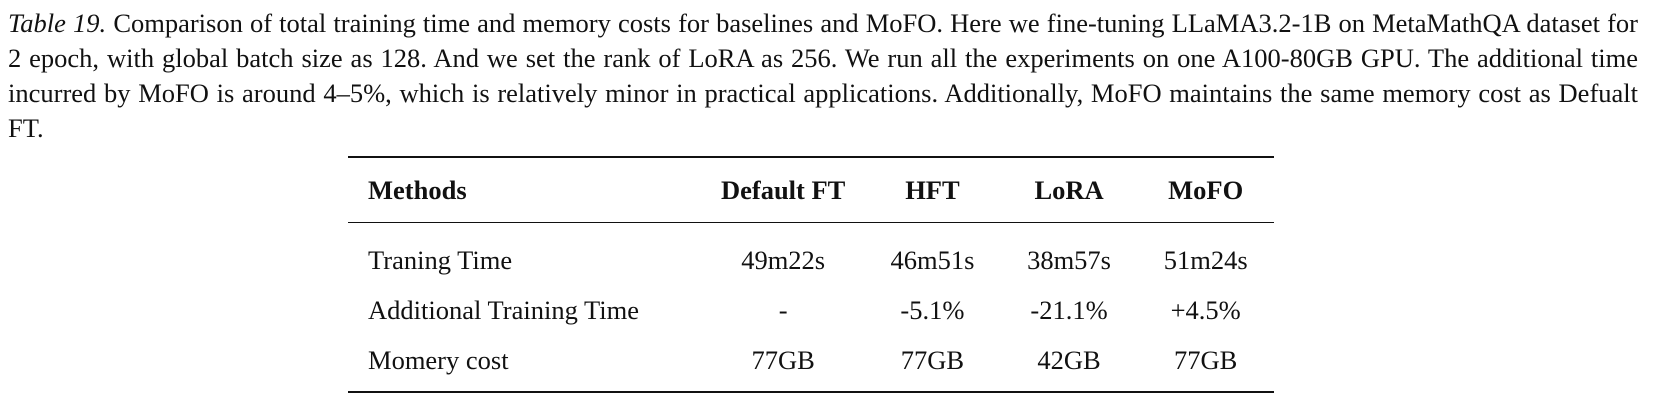  What do you see at coordinates (1206, 359) in the screenshot?
I see `cell-mofo: 77GB` at bounding box center [1206, 359].